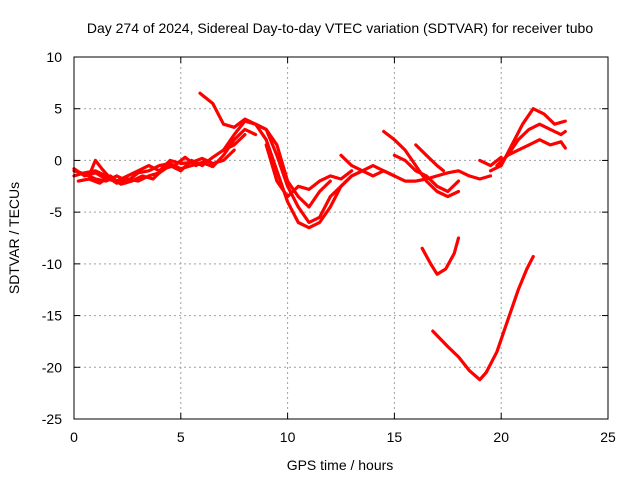 Image resolution: width=640 pixels, height=480 pixels. Describe the element at coordinates (52, 419) in the screenshot. I see `y-tick-label: -25` at that location.